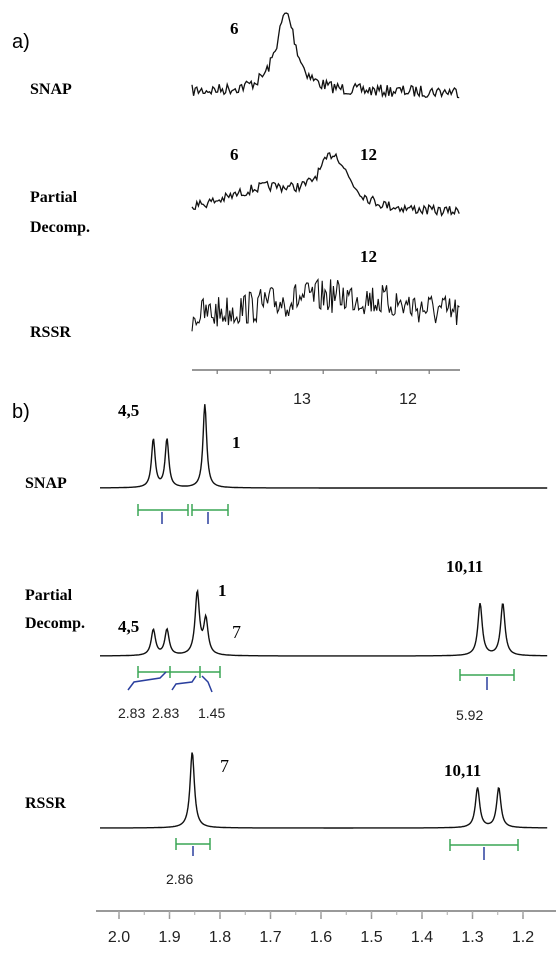 The width and height of the screenshot is (556, 958). What do you see at coordinates (324, 622) in the screenshot?
I see `b-partial-spectrum` at bounding box center [324, 622].